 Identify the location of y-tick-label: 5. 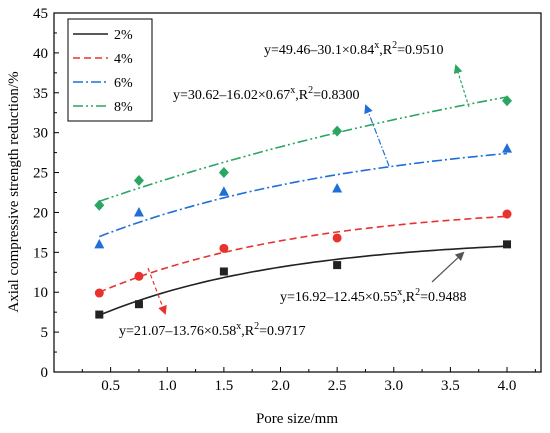
(45, 333).